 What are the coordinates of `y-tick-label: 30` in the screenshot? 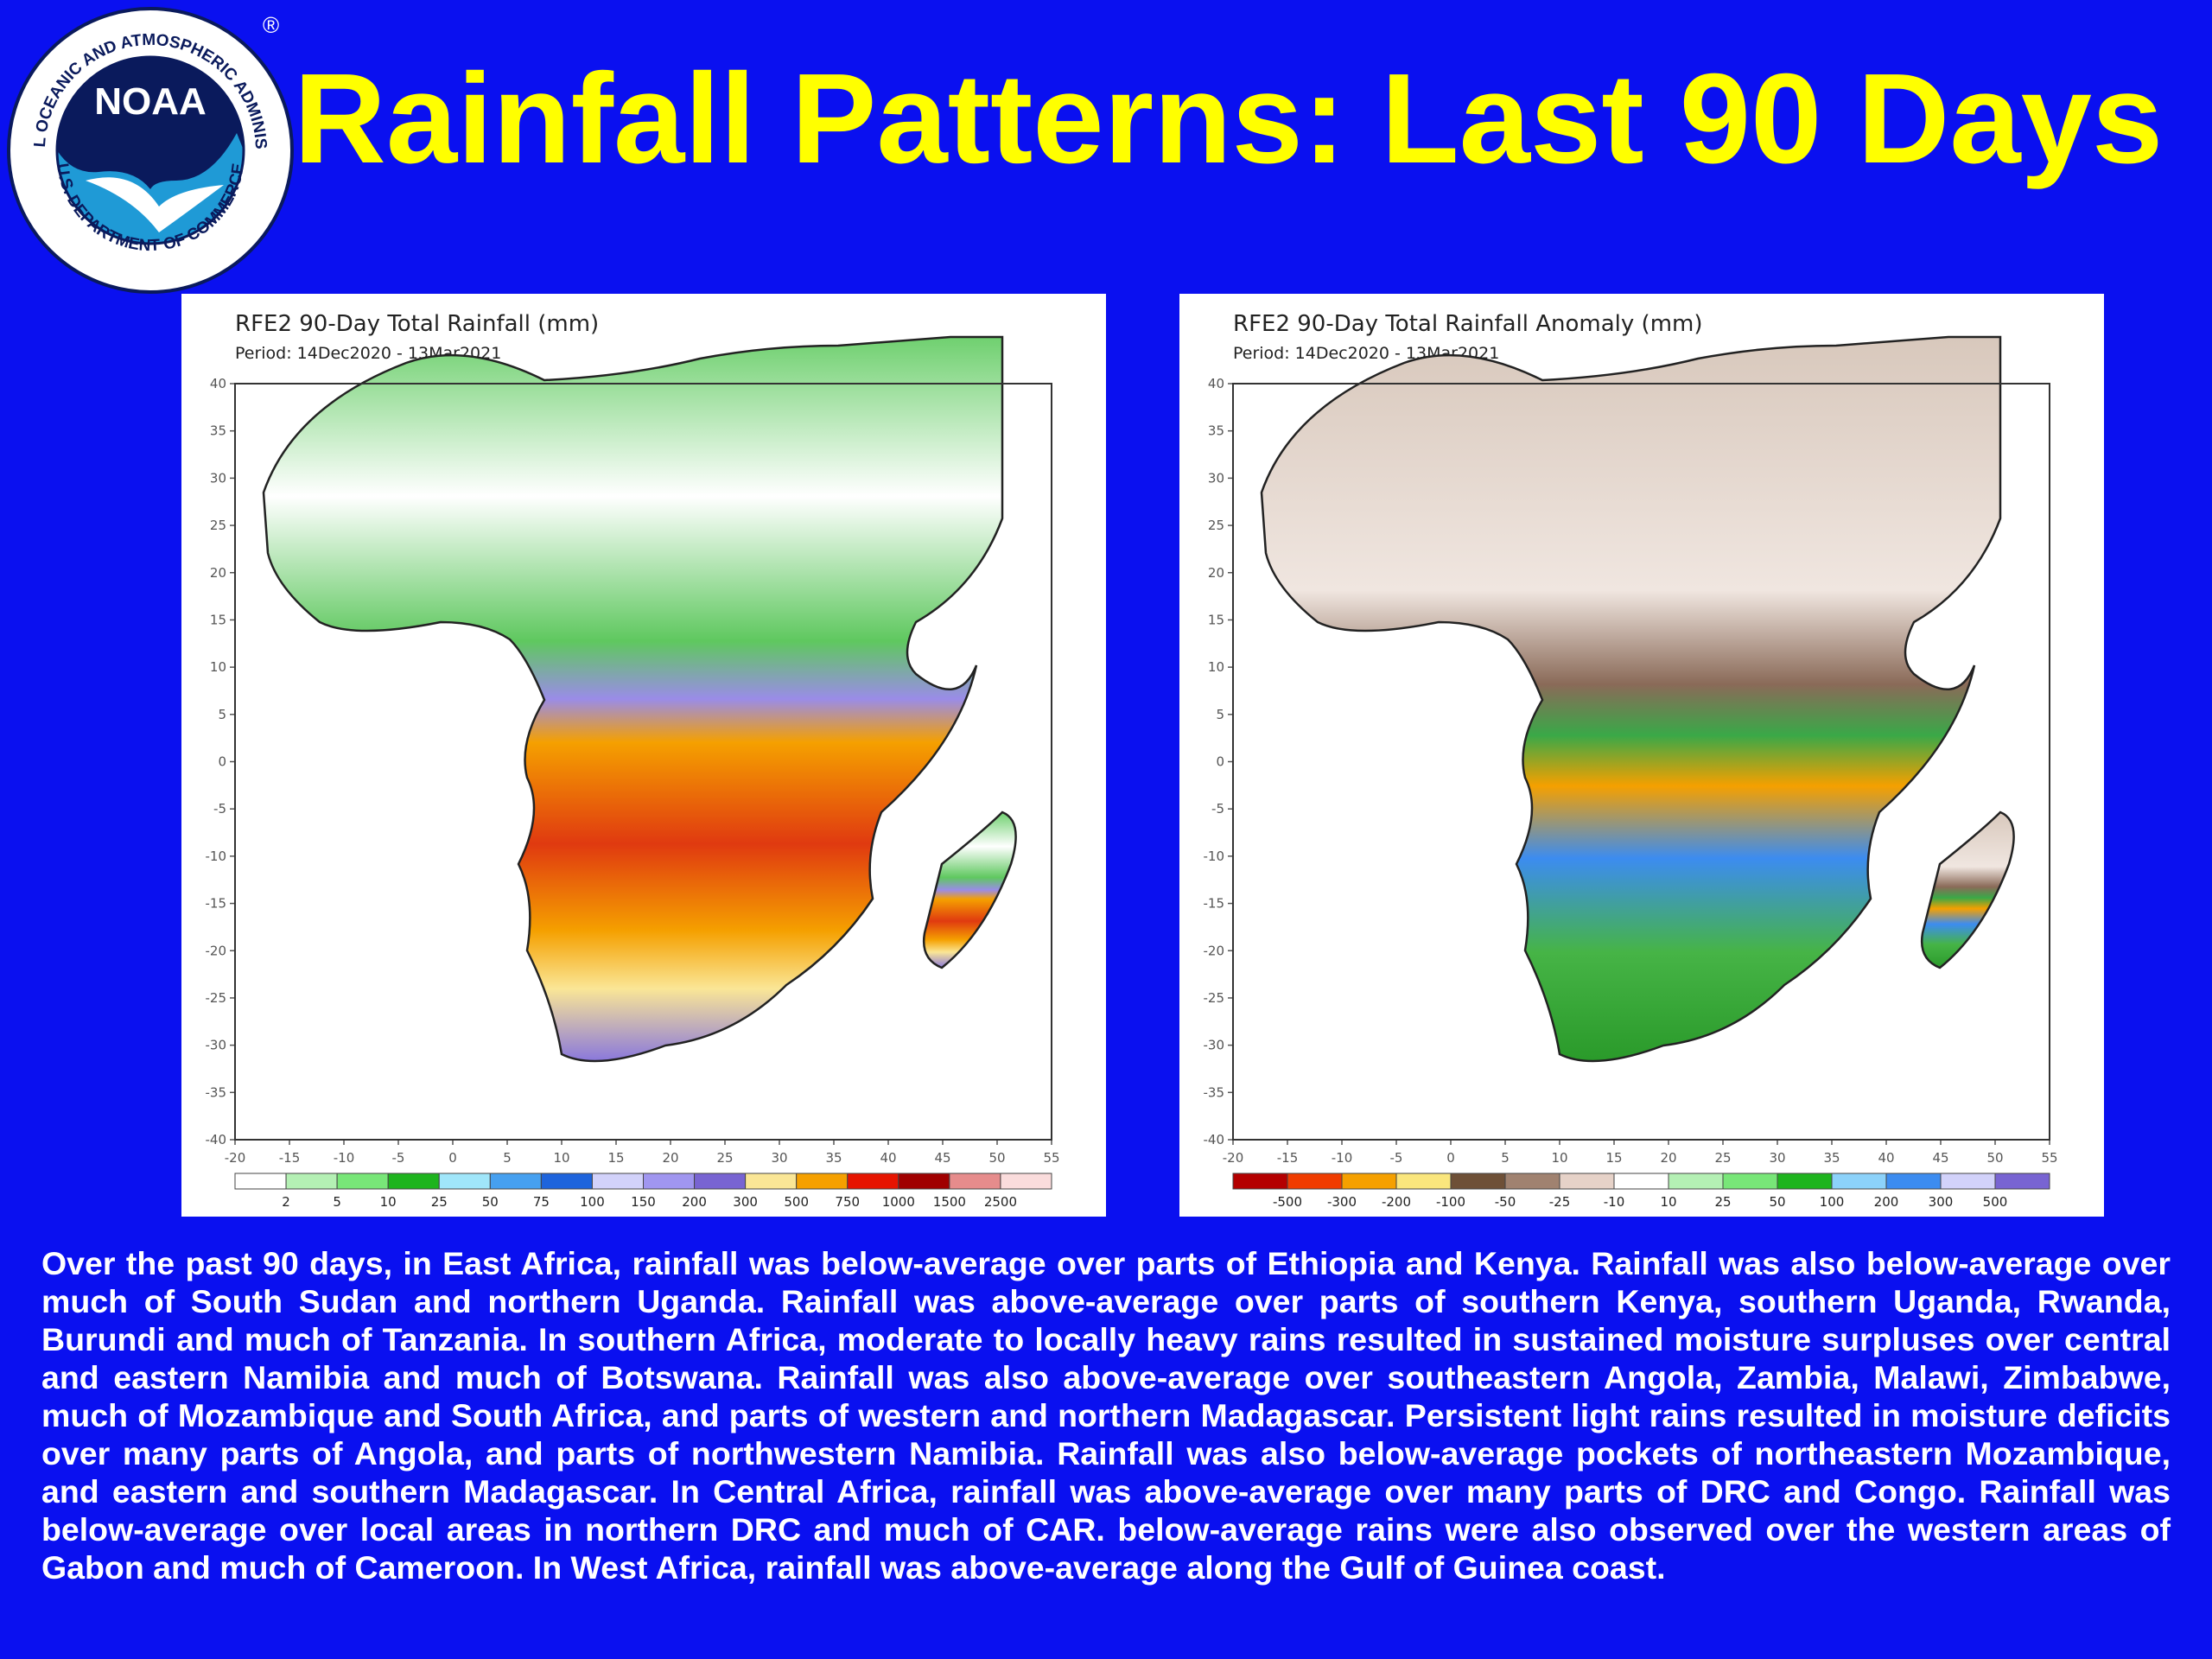 It's located at (218, 478).